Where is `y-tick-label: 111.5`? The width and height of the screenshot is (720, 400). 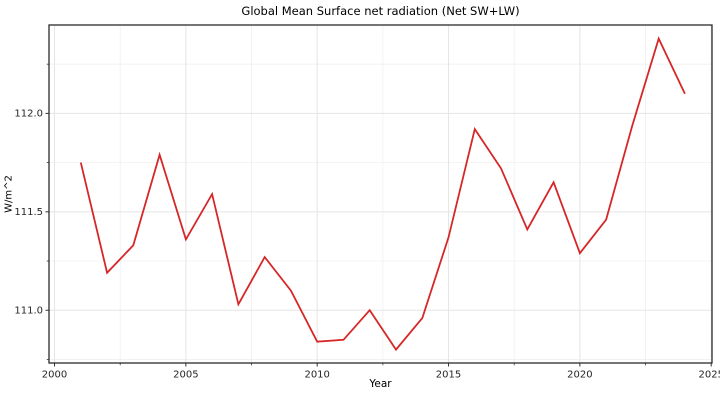
y-tick-label: 111.5 is located at coordinates (28, 212).